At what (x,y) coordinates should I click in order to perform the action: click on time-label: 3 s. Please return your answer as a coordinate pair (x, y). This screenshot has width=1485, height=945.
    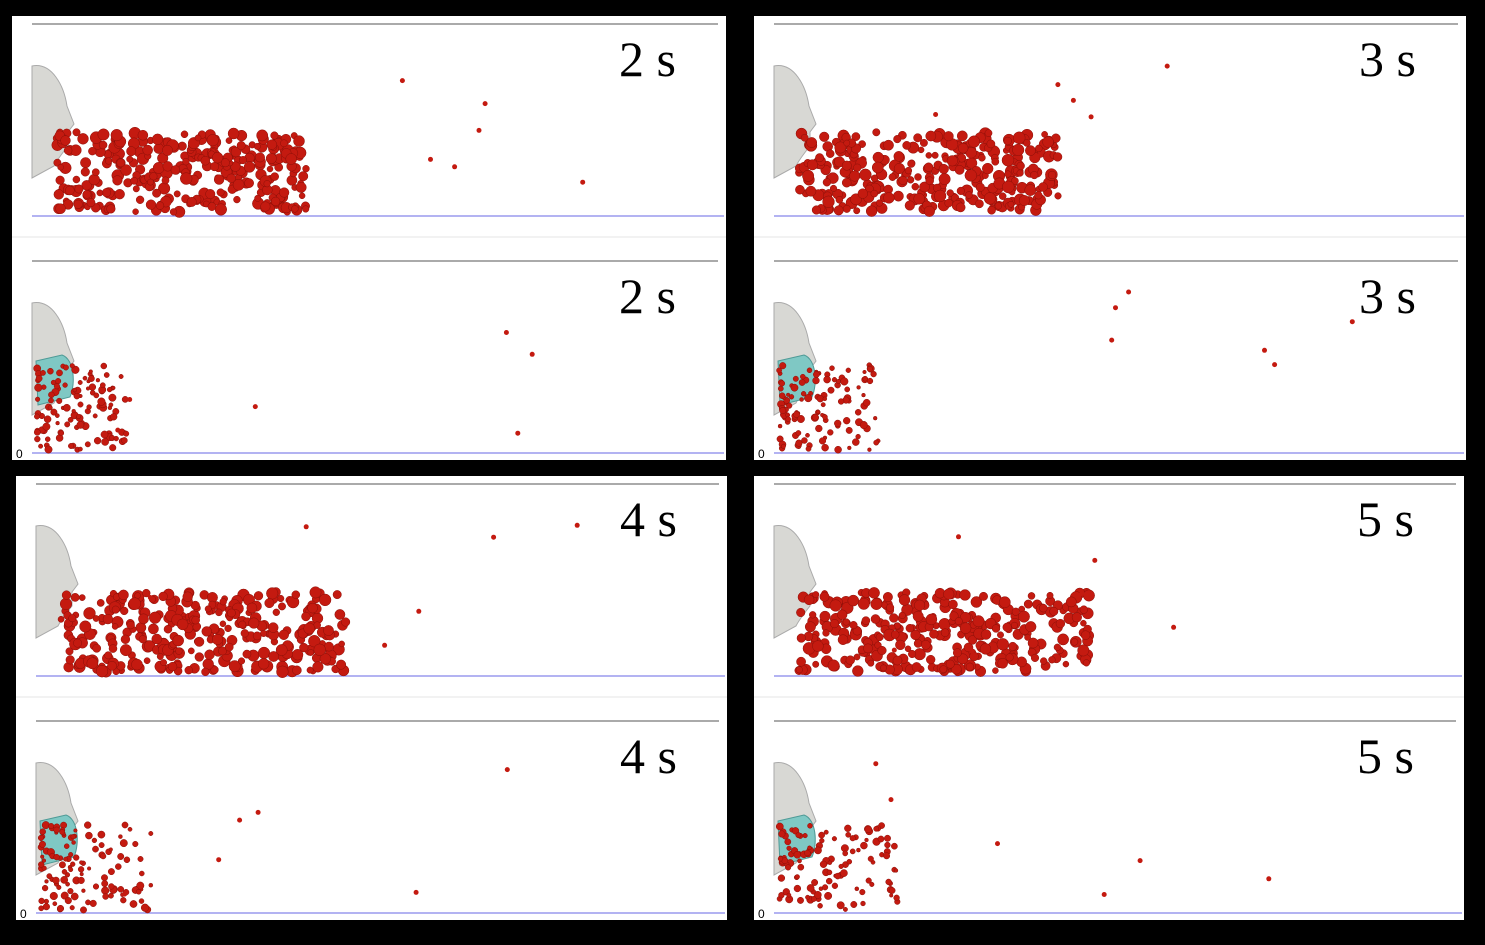
    Looking at the image, I should click on (1387, 59).